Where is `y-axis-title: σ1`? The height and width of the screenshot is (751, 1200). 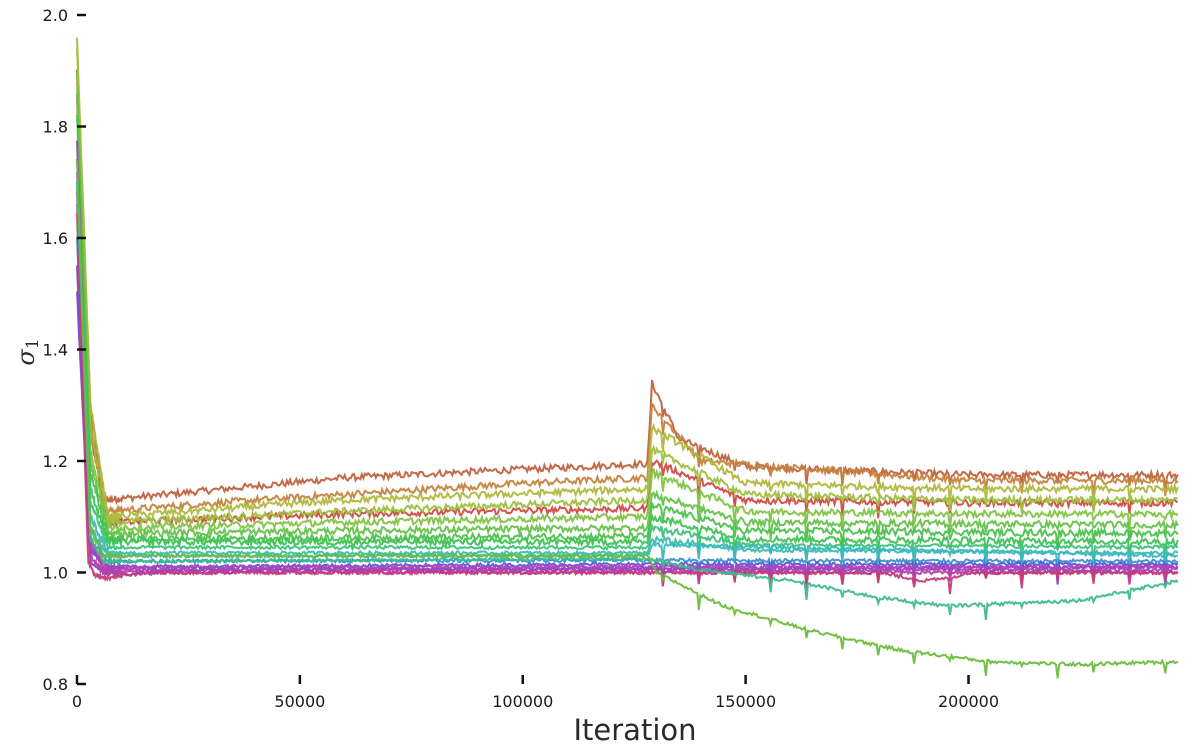 y-axis-title: σ1 is located at coordinates (27, 351).